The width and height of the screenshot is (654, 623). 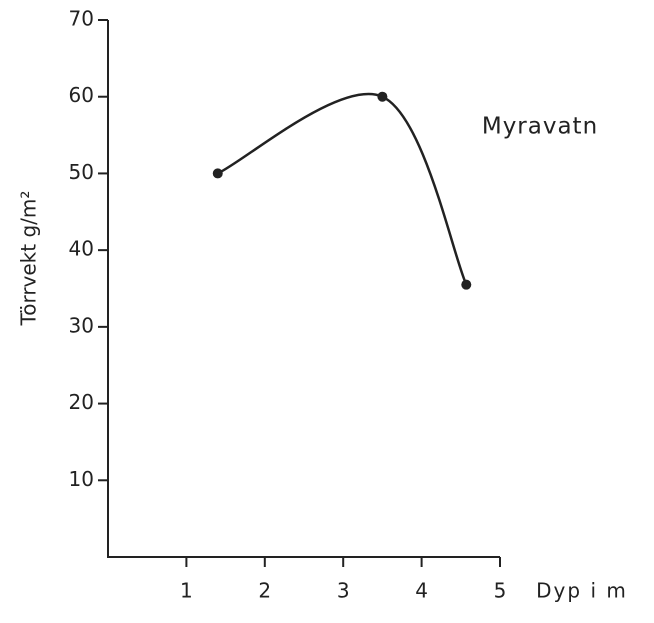 What do you see at coordinates (343, 591) in the screenshot?
I see `x-tick-label: 3` at bounding box center [343, 591].